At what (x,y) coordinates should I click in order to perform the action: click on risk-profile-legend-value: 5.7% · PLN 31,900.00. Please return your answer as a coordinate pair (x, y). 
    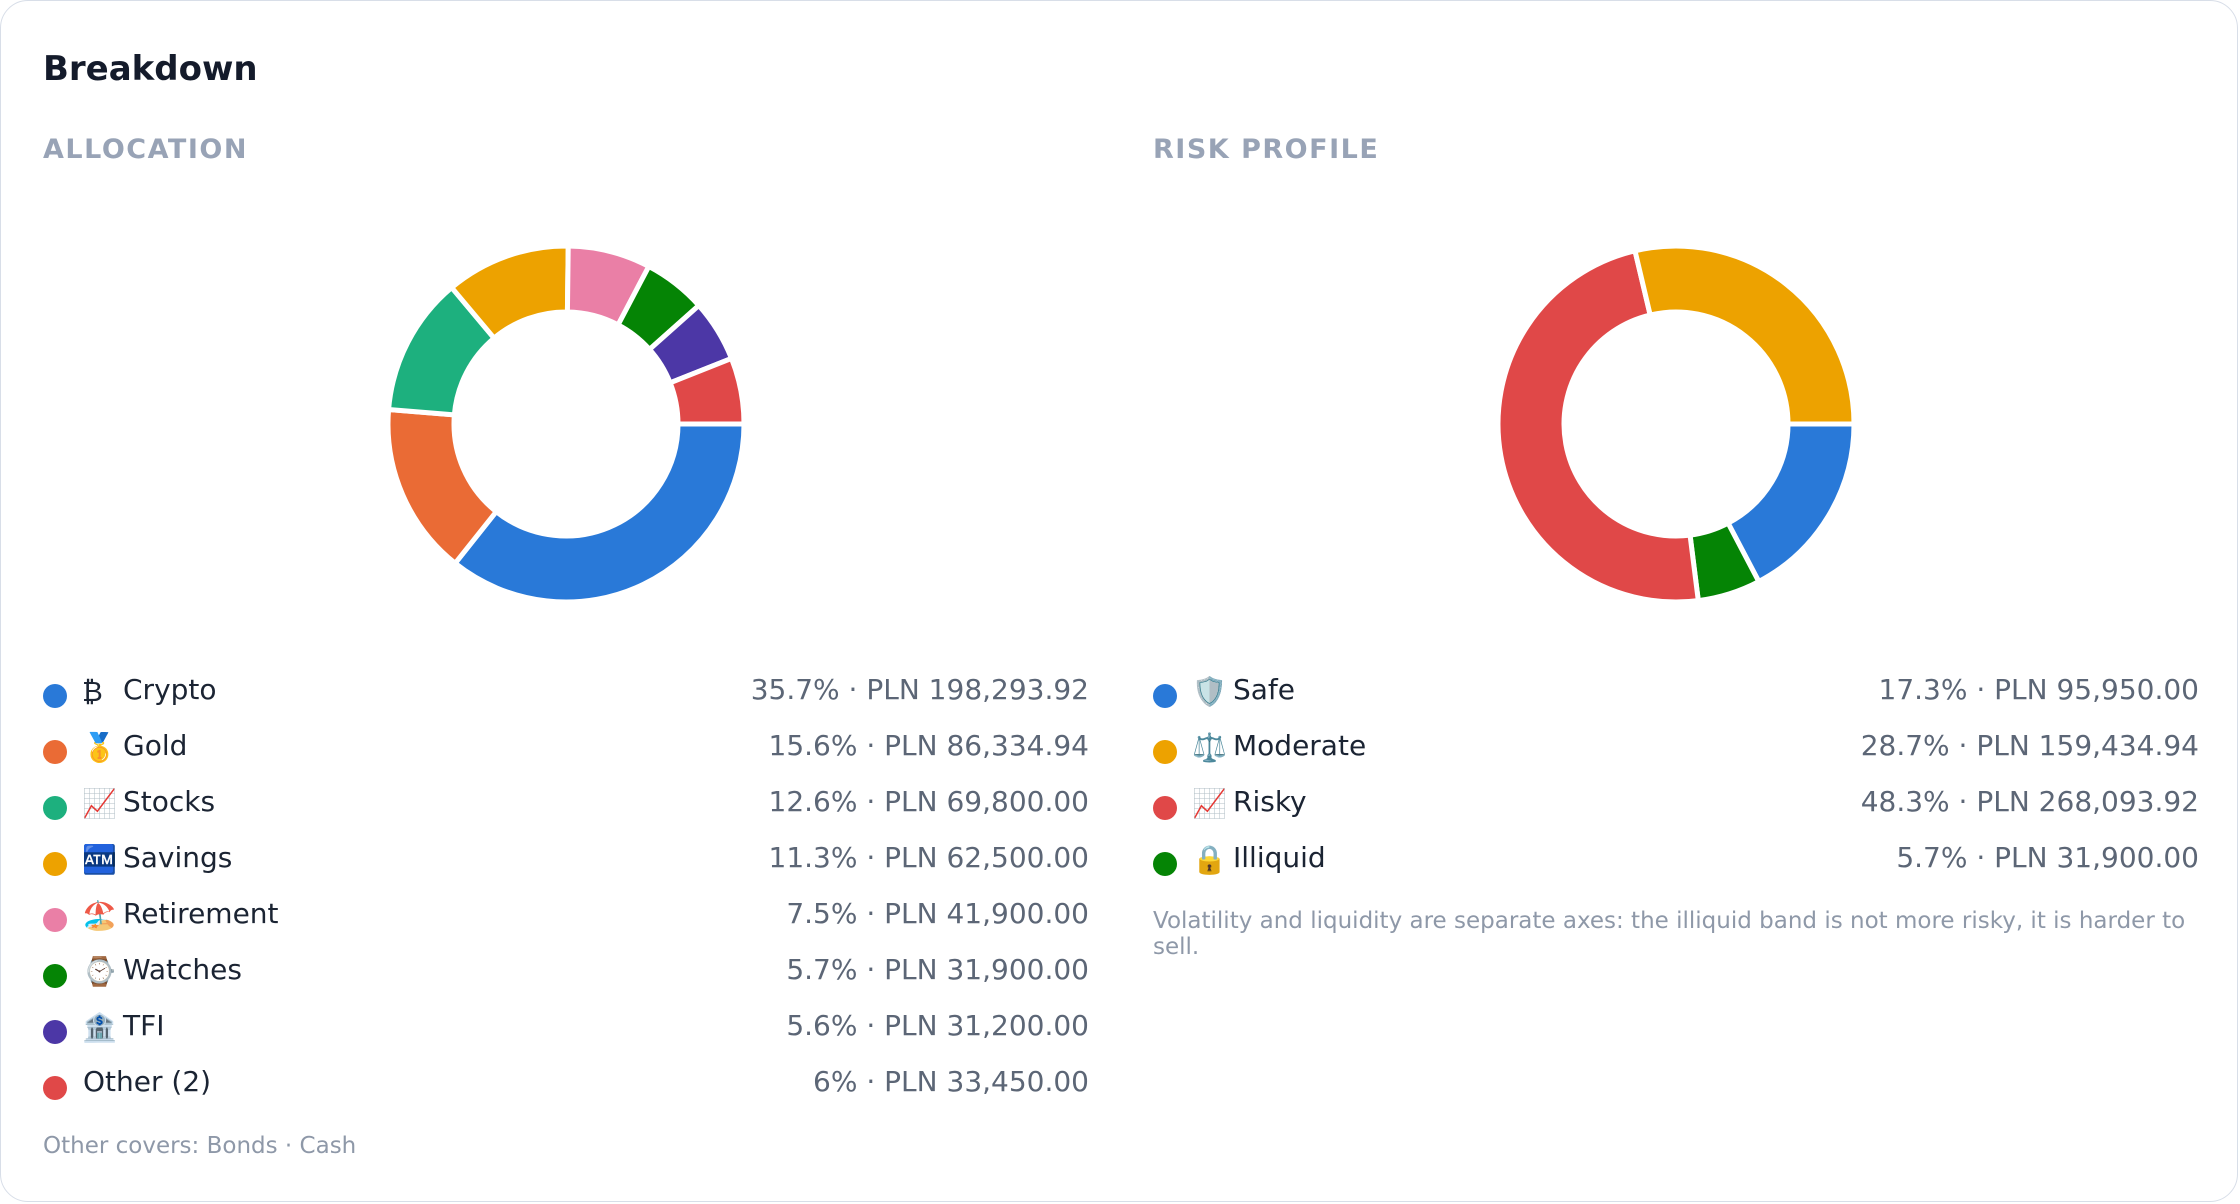
    Looking at the image, I should click on (2047, 857).